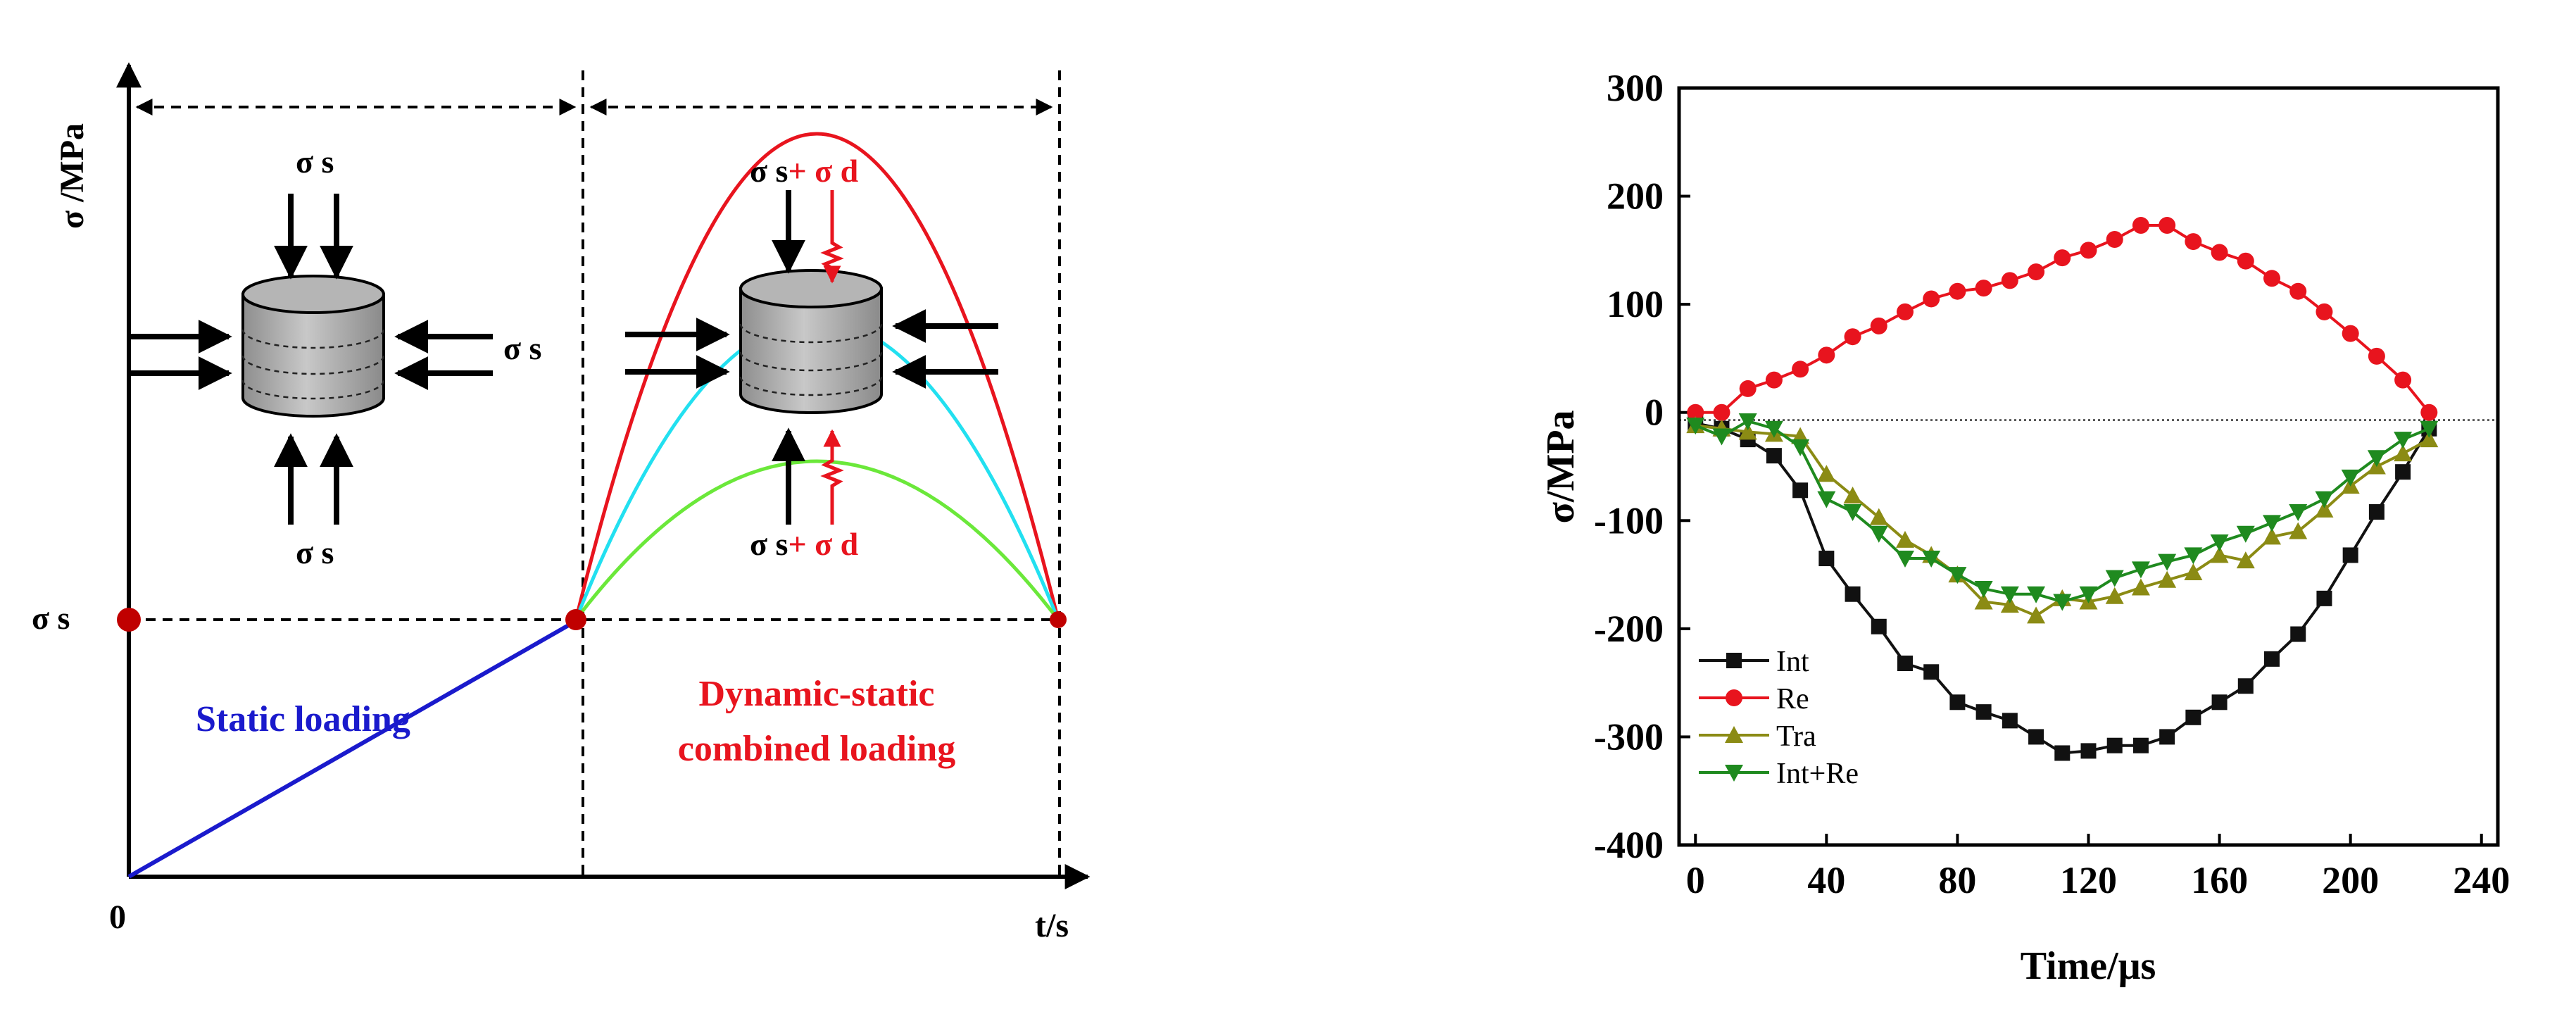 This screenshot has width=2576, height=1014. What do you see at coordinates (352, 749) in the screenshot?
I see `static-loading-line` at bounding box center [352, 749].